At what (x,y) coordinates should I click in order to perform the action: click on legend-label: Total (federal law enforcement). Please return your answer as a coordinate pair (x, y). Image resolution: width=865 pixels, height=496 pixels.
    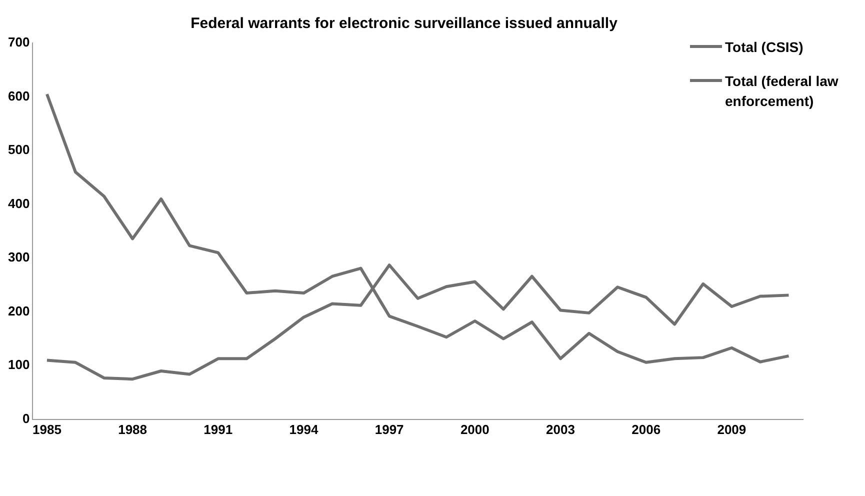
    Looking at the image, I should click on (782, 91).